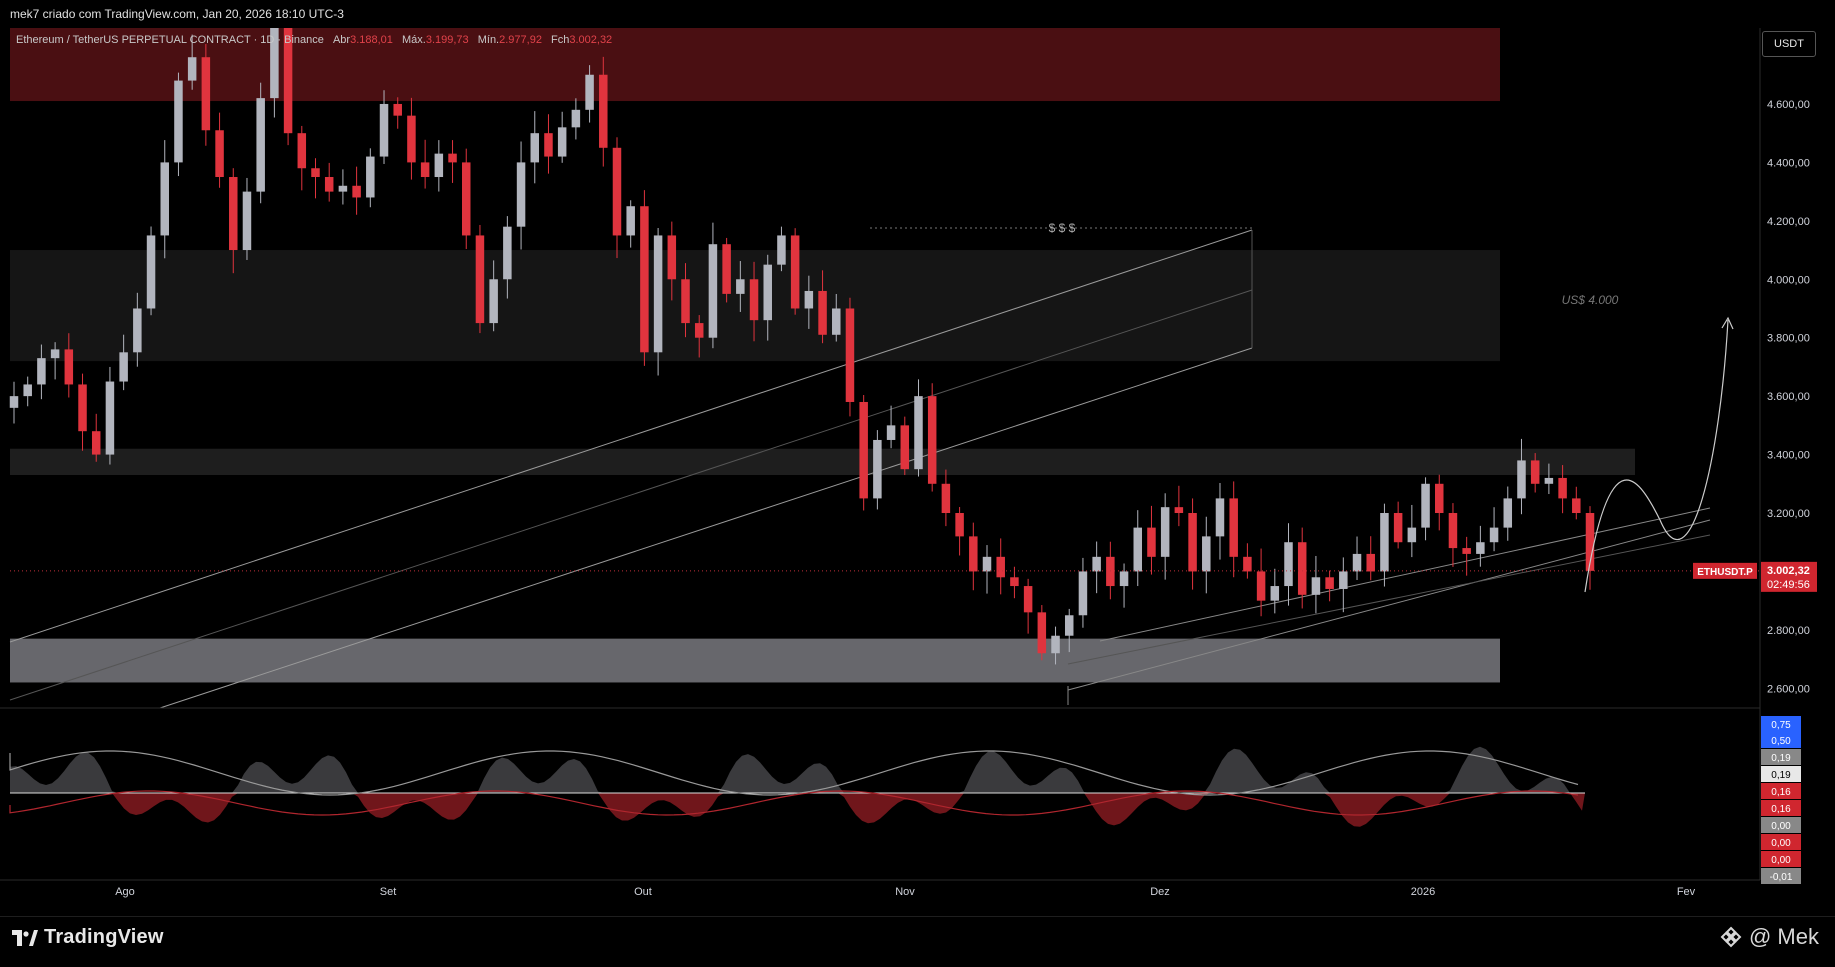 Image resolution: width=1835 pixels, height=967 pixels. What do you see at coordinates (488, 40) in the screenshot?
I see `low-label: Mín.` at bounding box center [488, 40].